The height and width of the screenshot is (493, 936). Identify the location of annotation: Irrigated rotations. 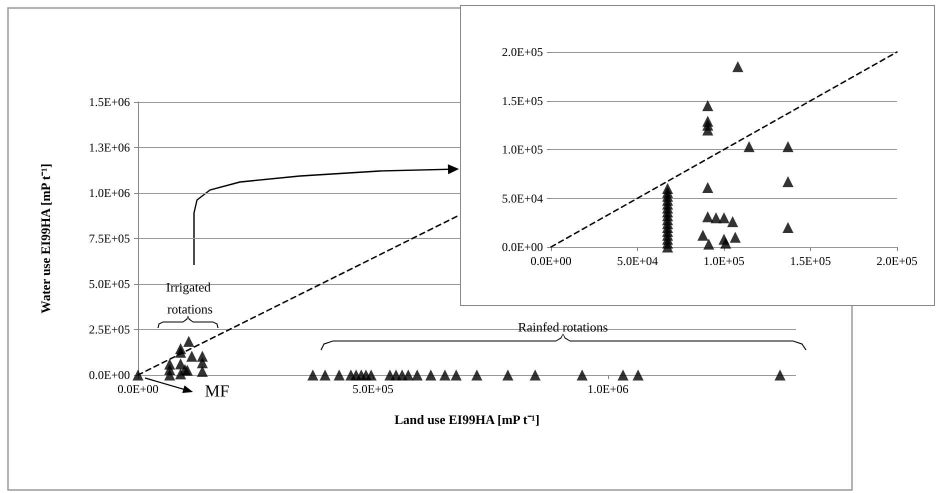
(190, 298).